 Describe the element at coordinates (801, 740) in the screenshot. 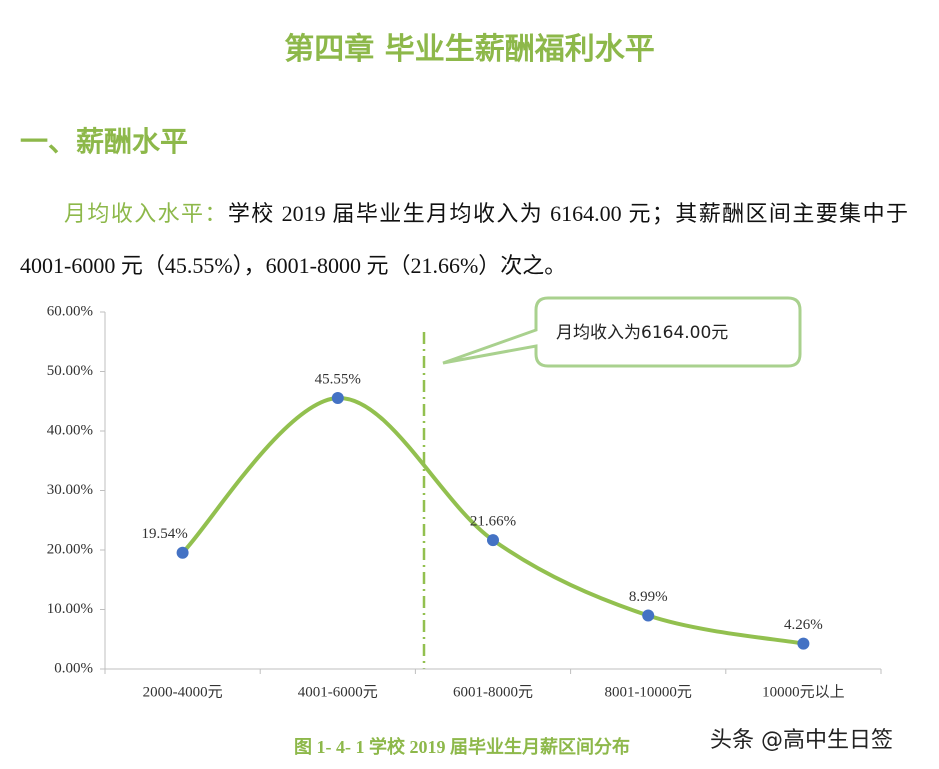

I see `watermark: 头条 @高中生日签` at that location.